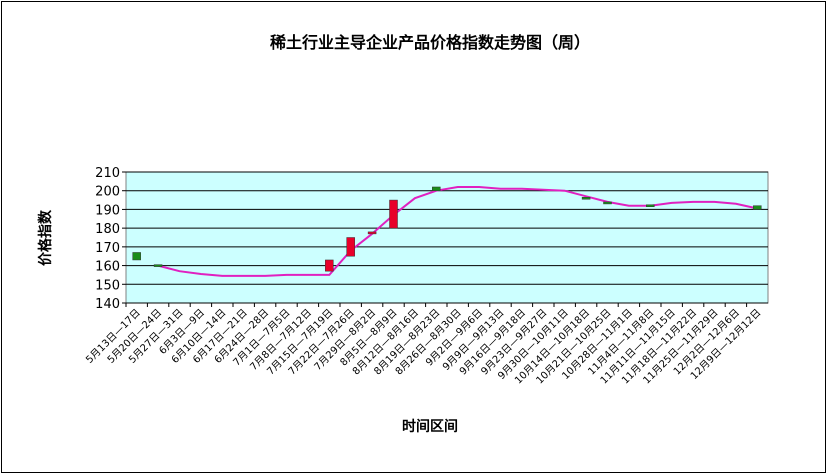  I want to click on y-tick-label: 150, so click(107, 285).